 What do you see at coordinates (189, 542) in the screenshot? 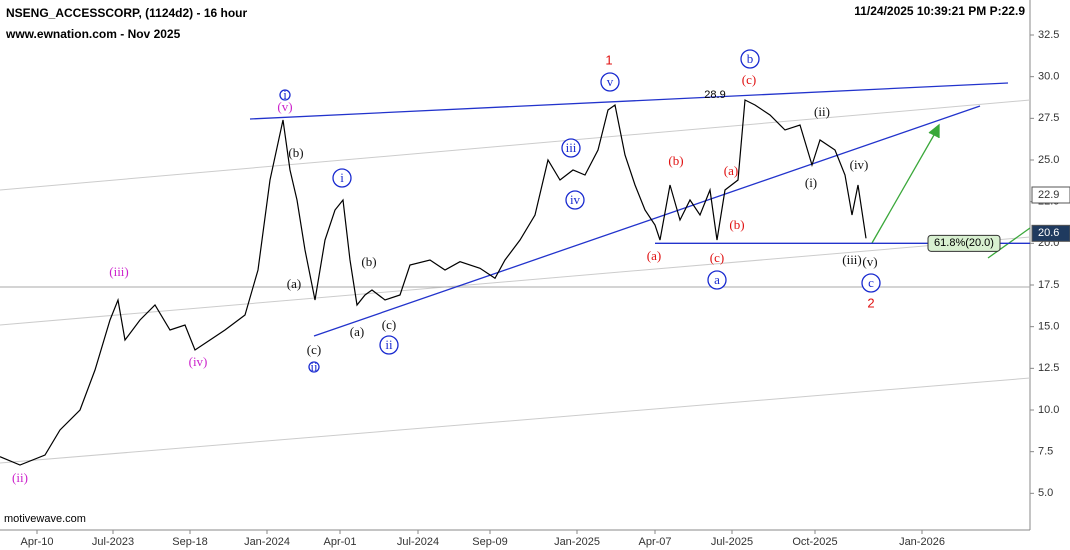
I see `x-tick-label: Sep-18` at bounding box center [189, 542].